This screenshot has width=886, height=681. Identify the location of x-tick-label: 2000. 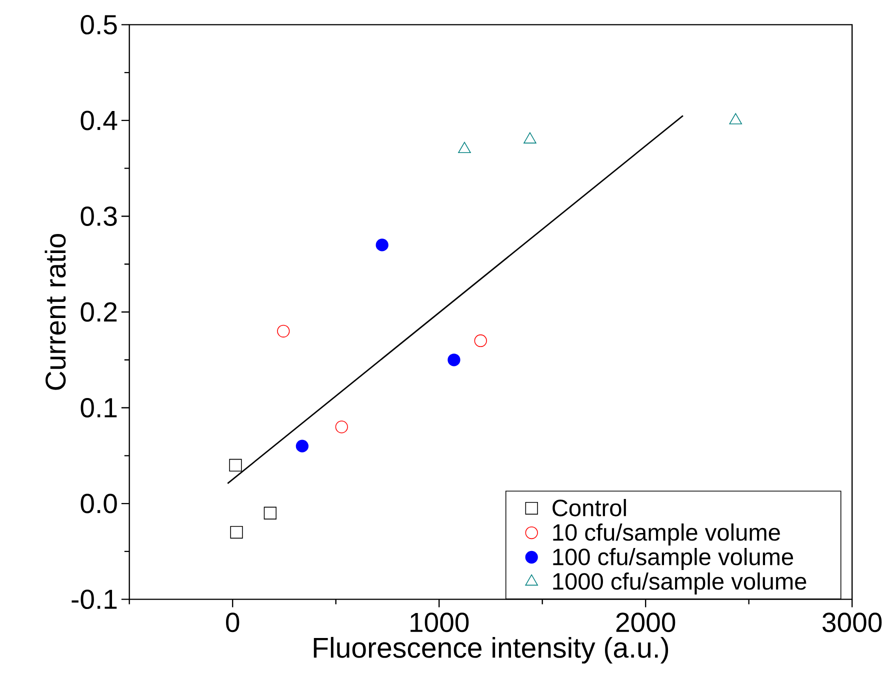
(646, 622).